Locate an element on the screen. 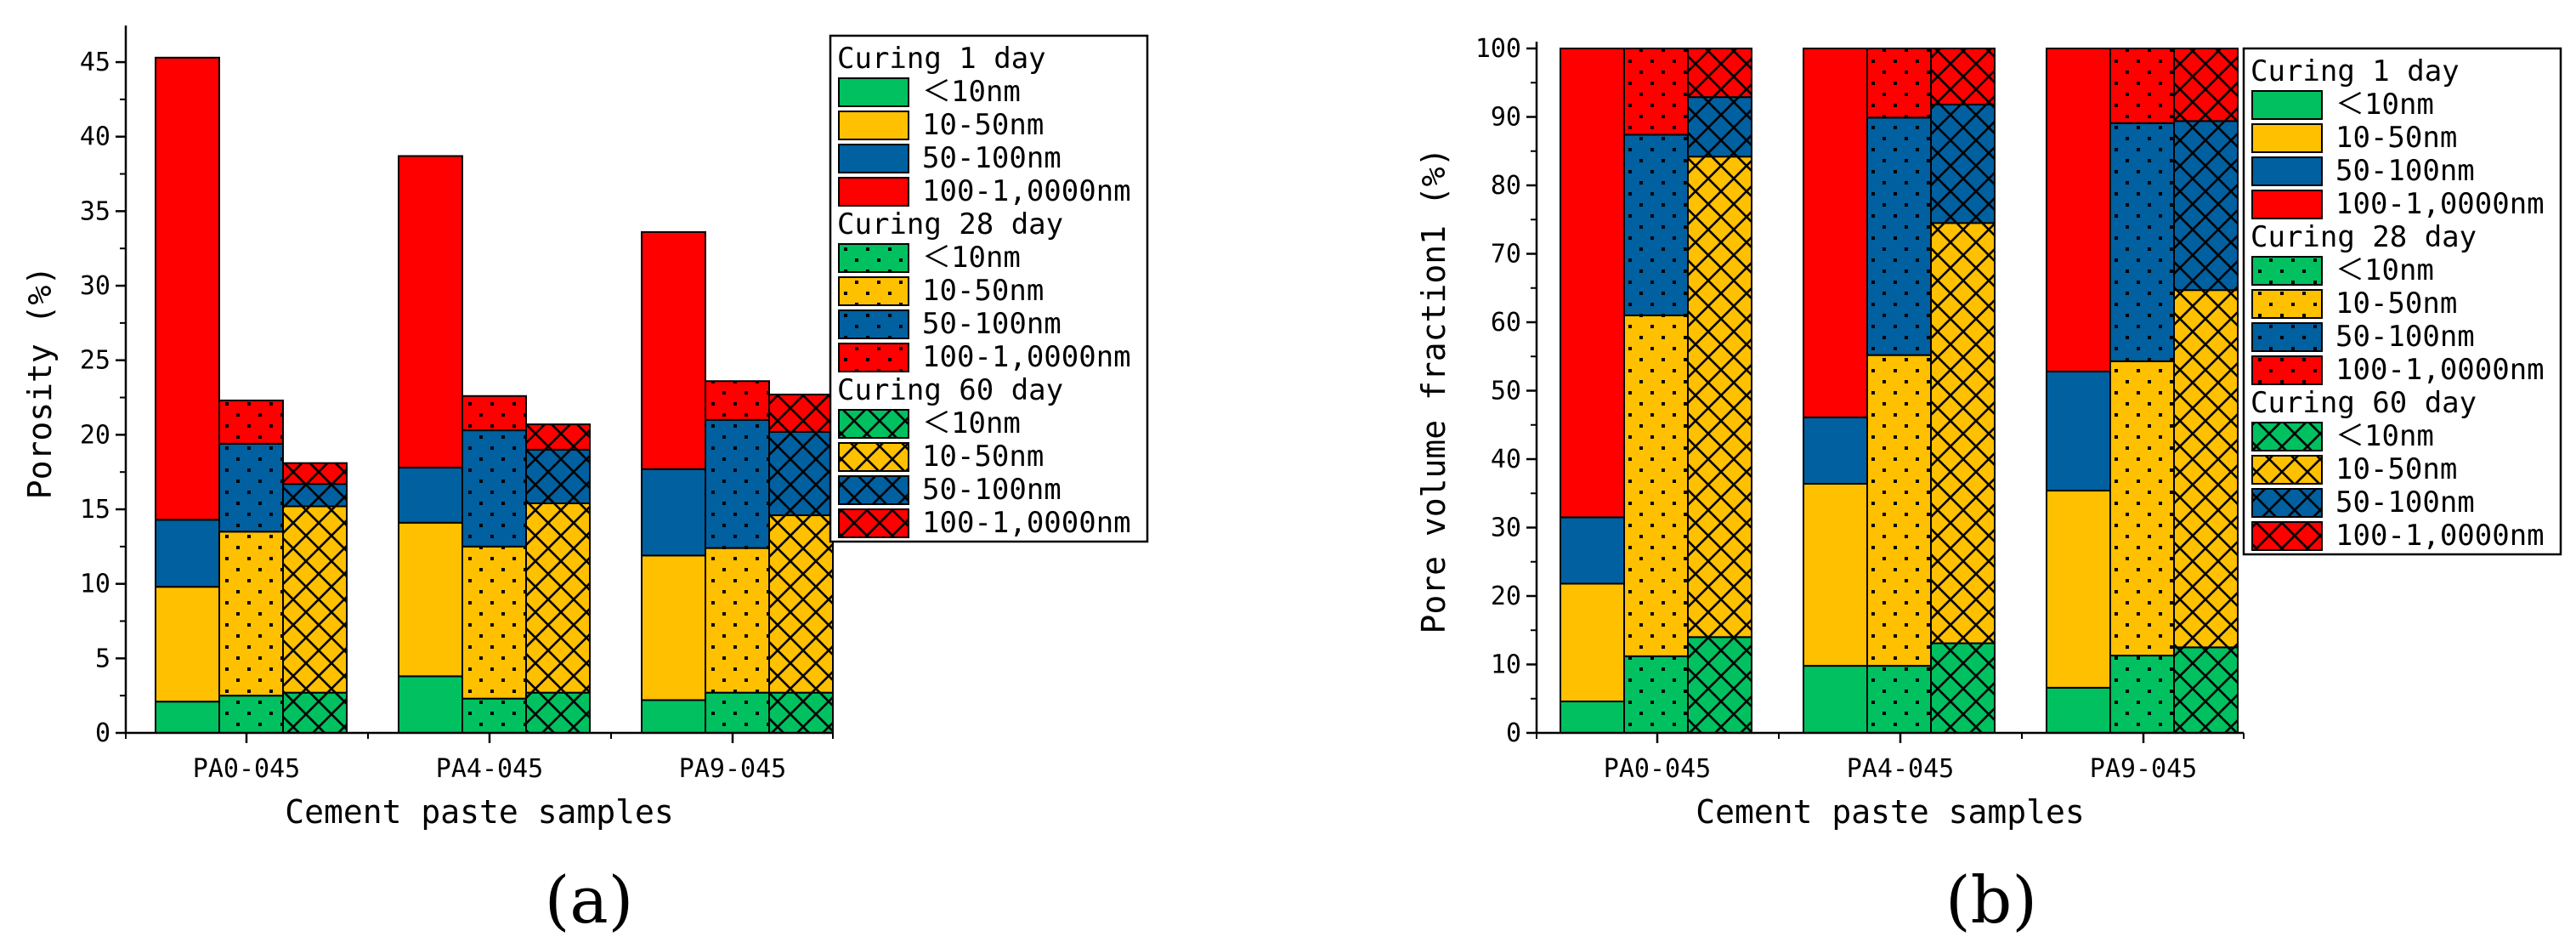 The image size is (2576, 948). x-tick-label-pa9-045: PA9-045 is located at coordinates (732, 769).